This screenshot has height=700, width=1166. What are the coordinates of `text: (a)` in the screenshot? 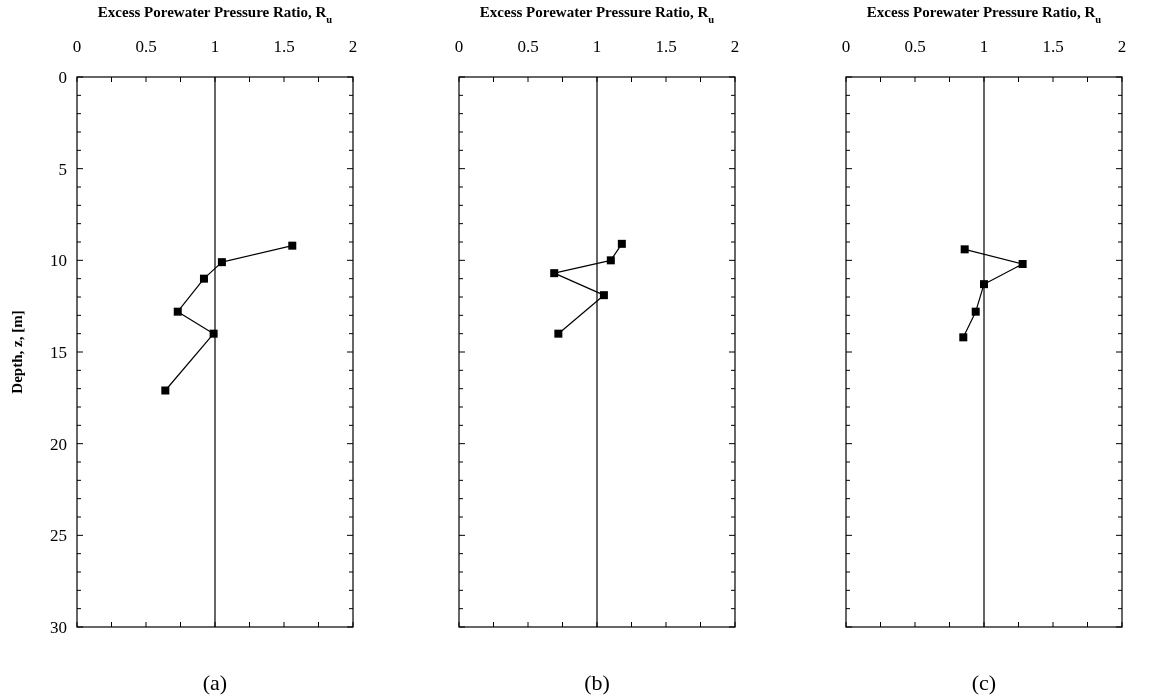 It's located at (215, 682).